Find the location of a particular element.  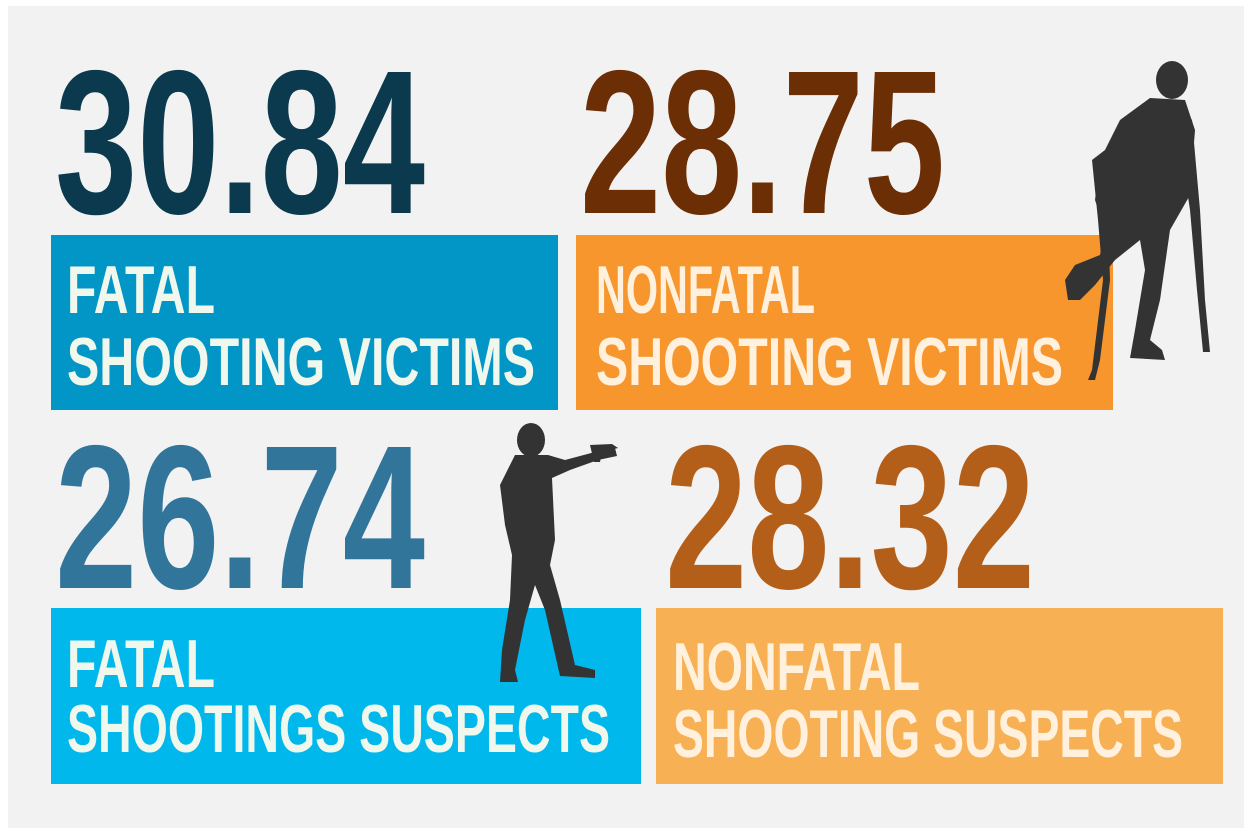

stat-number: 28.75 is located at coordinates (762, 142).